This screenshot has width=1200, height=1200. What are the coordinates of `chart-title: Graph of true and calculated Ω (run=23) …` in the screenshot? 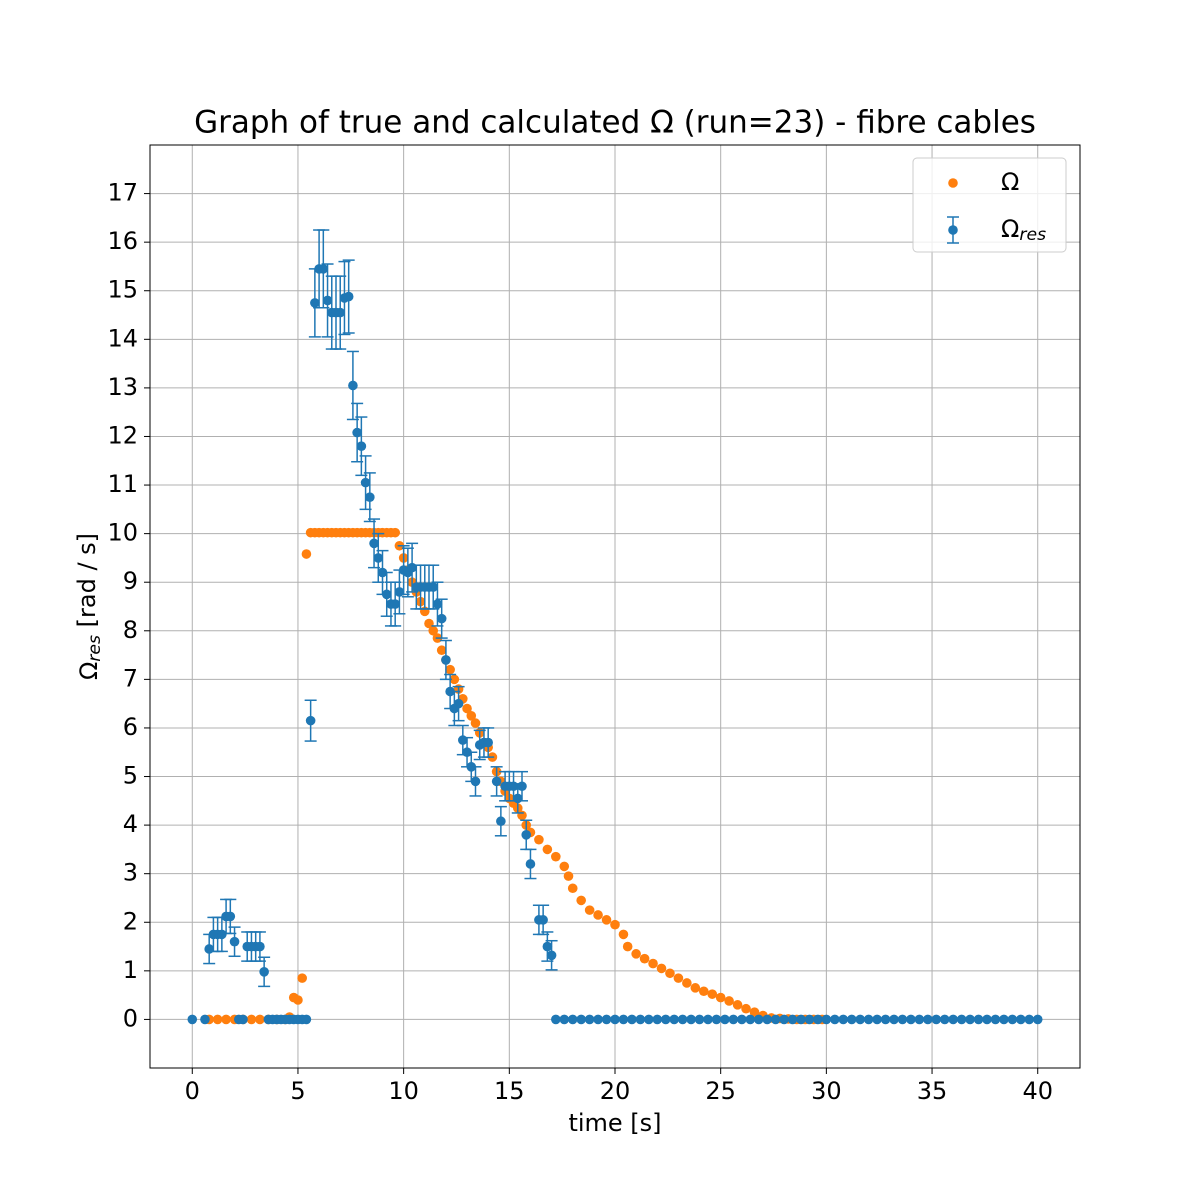 It's located at (615, 123).